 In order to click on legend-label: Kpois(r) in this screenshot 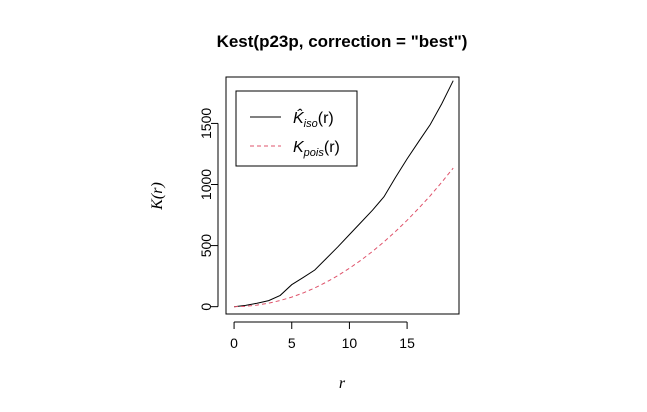, I will do `click(316, 149)`.